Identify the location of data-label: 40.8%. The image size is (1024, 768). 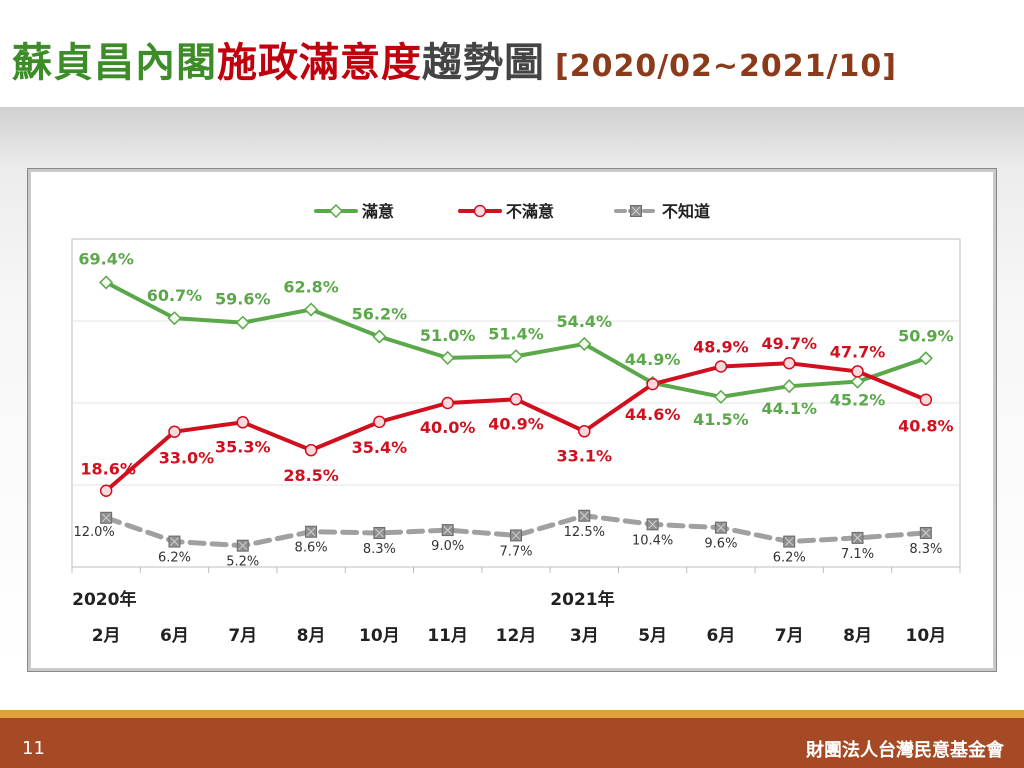
(926, 426).